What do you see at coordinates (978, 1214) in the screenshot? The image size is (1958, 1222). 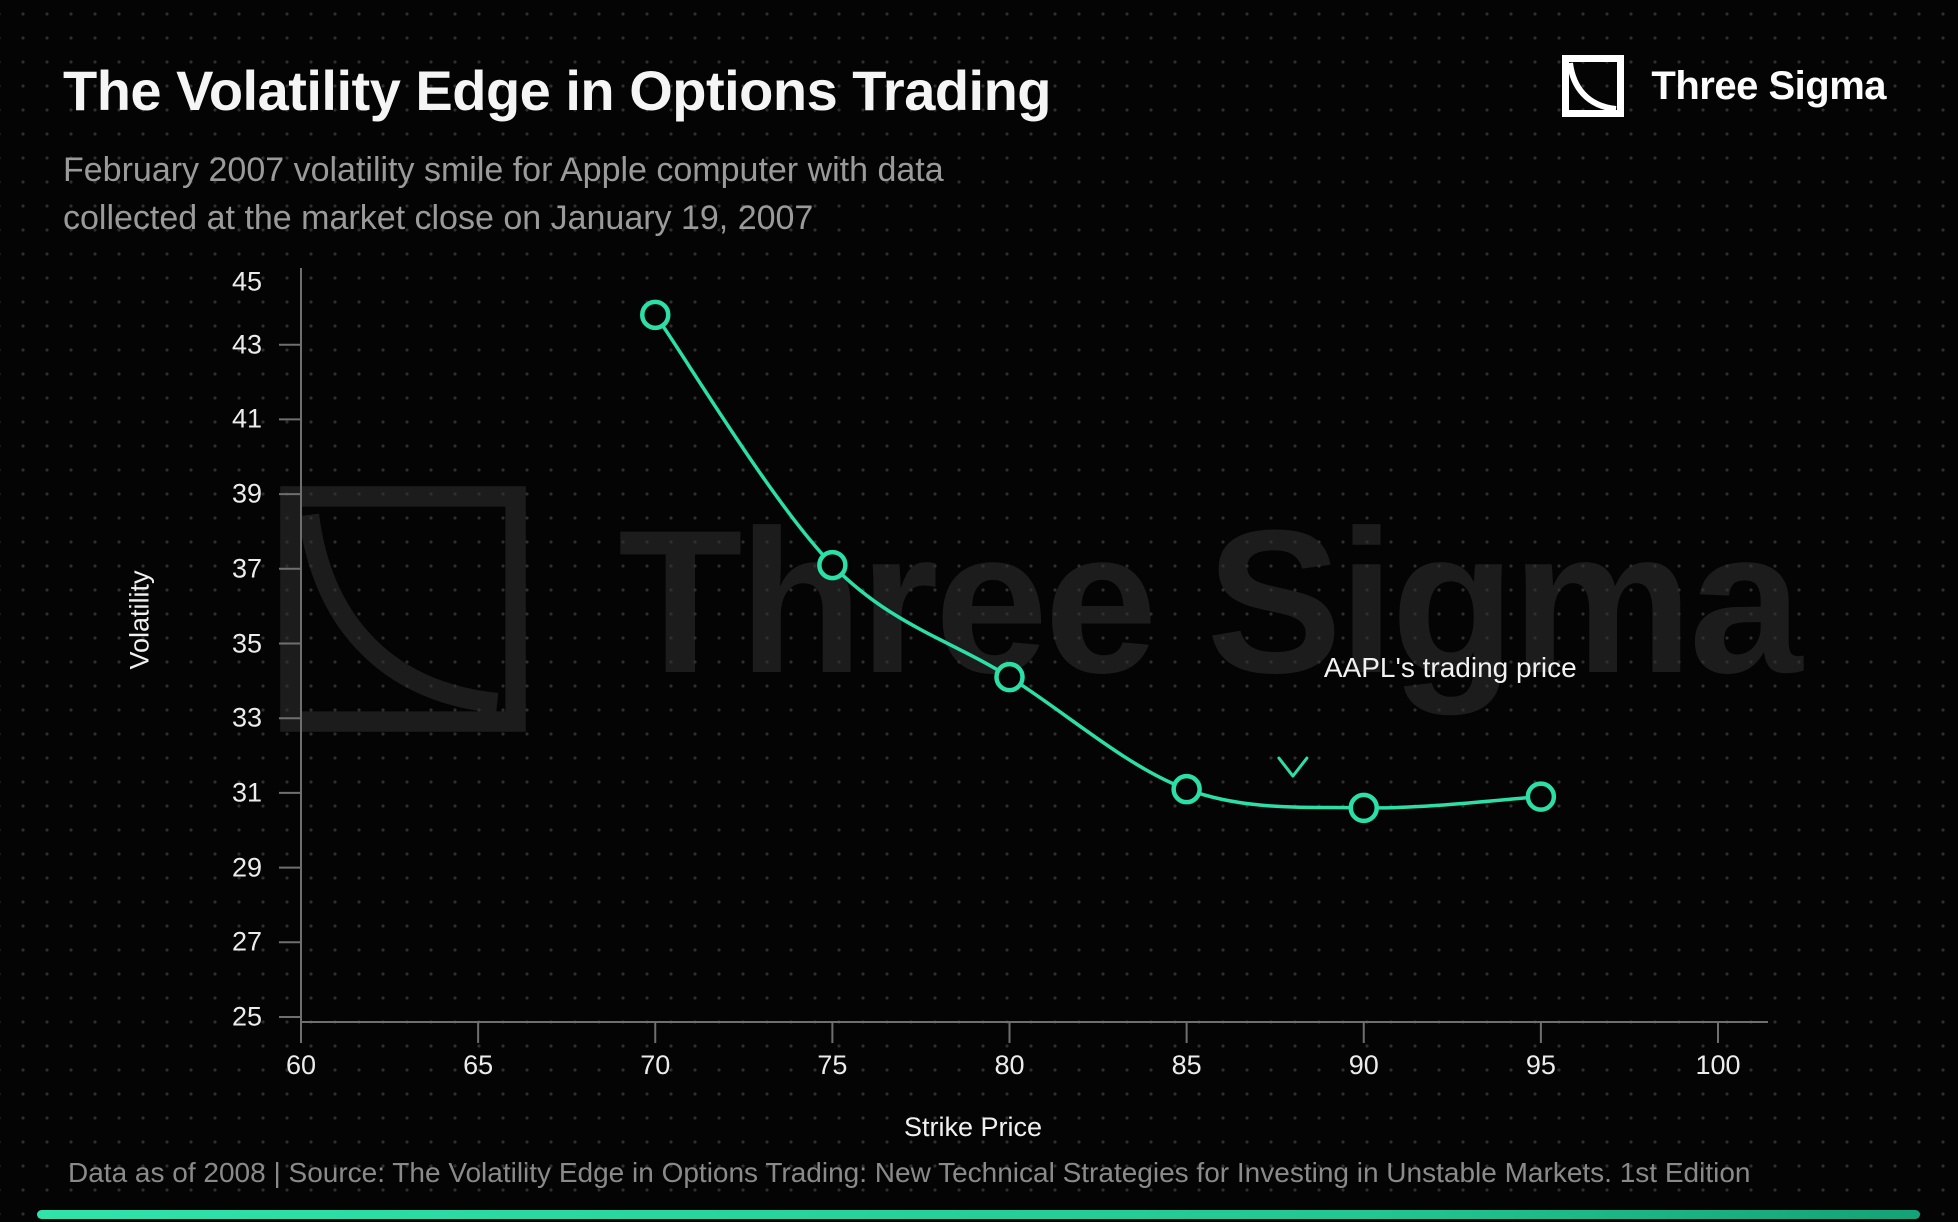 I see `accent-bottom-bar` at bounding box center [978, 1214].